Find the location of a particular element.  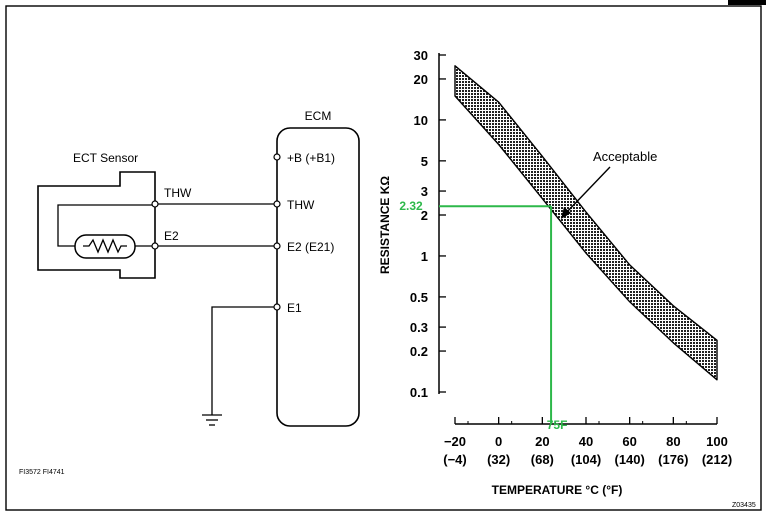

x-tick-label-celsius: 0 is located at coordinates (498, 441).